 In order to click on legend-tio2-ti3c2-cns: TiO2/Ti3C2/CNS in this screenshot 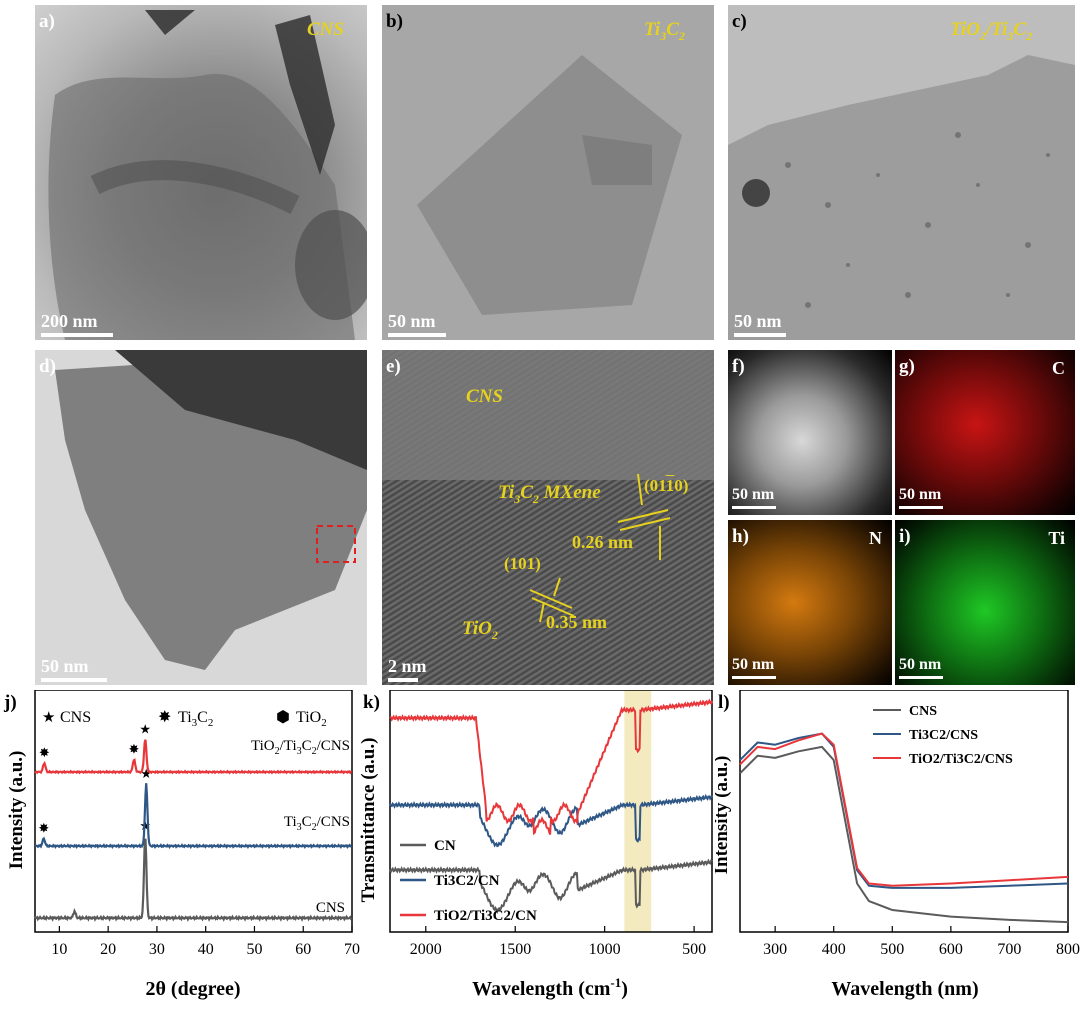, I will do `click(961, 759)`.